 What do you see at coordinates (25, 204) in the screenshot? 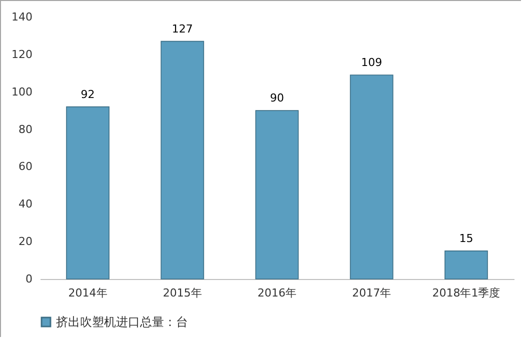
I see `y-tick-label: 40` at bounding box center [25, 204].